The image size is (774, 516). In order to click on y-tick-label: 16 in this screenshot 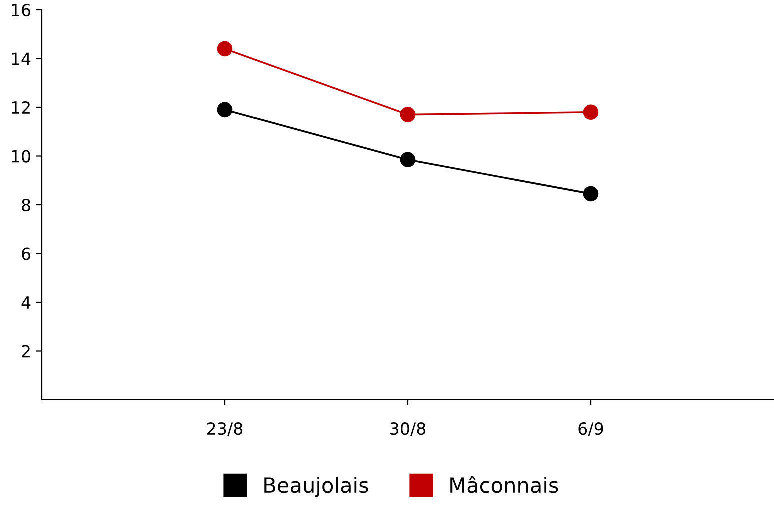, I will do `click(21, 10)`.